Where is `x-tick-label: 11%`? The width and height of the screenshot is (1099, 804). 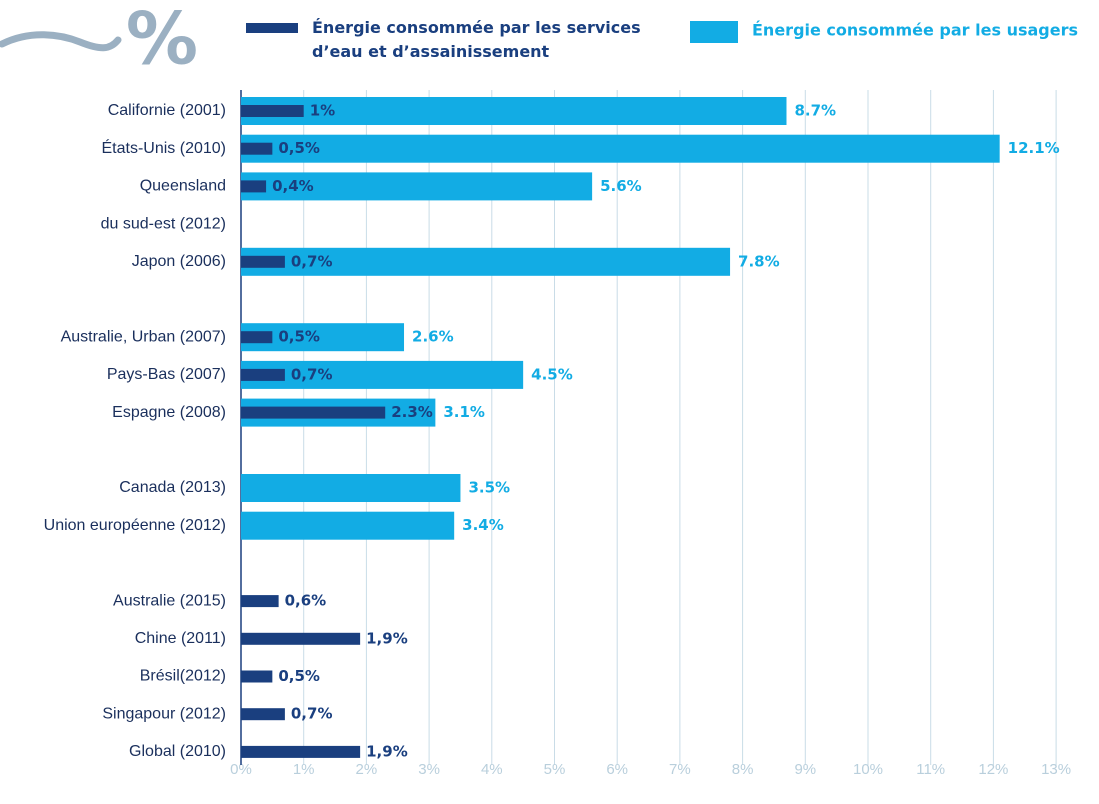 x-tick-label: 11% is located at coordinates (930, 769).